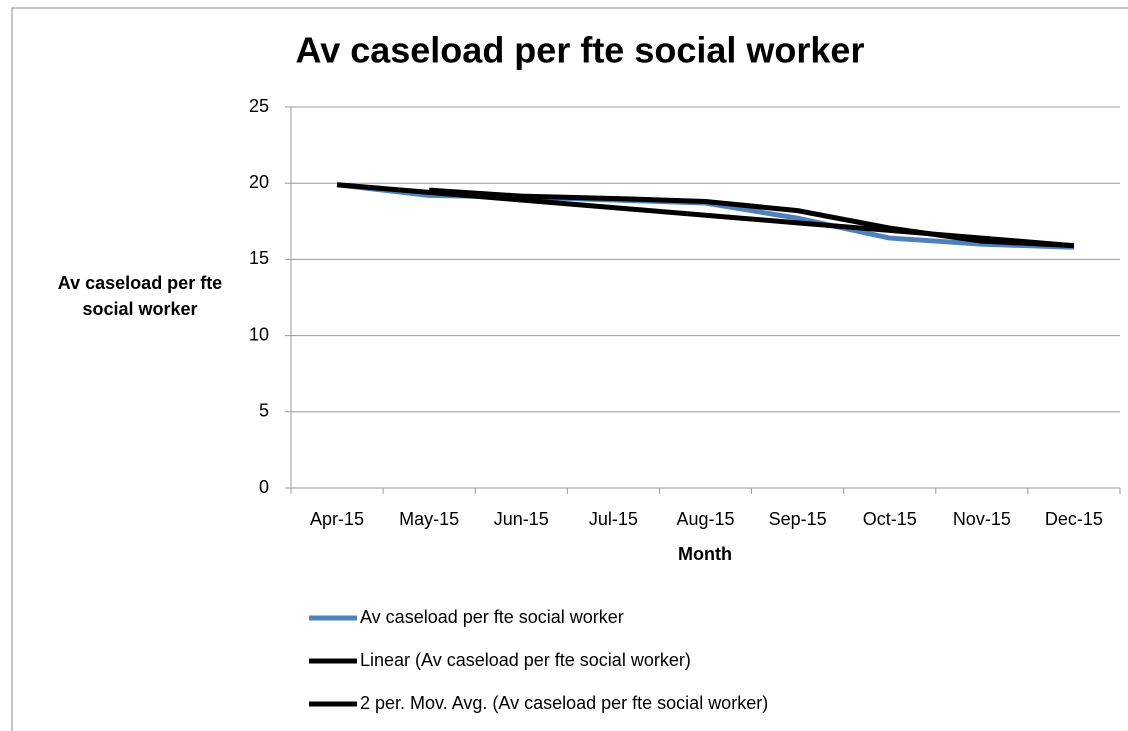  What do you see at coordinates (580, 50) in the screenshot?
I see `chart-title: Av caseload per fte social worker` at bounding box center [580, 50].